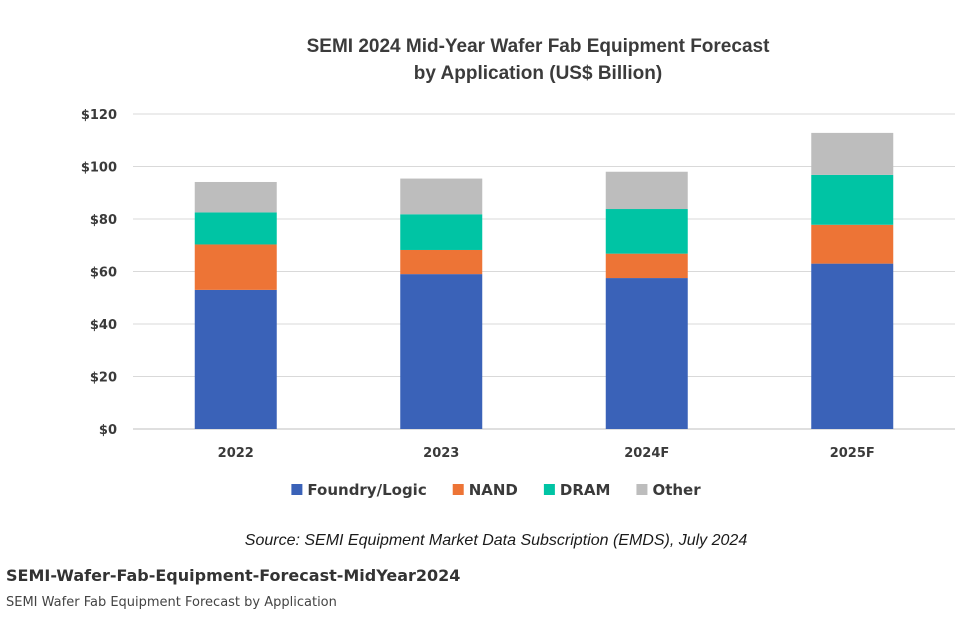 Image resolution: width=980 pixels, height=623 pixels. I want to click on x-tick-label: 2024F, so click(646, 453).